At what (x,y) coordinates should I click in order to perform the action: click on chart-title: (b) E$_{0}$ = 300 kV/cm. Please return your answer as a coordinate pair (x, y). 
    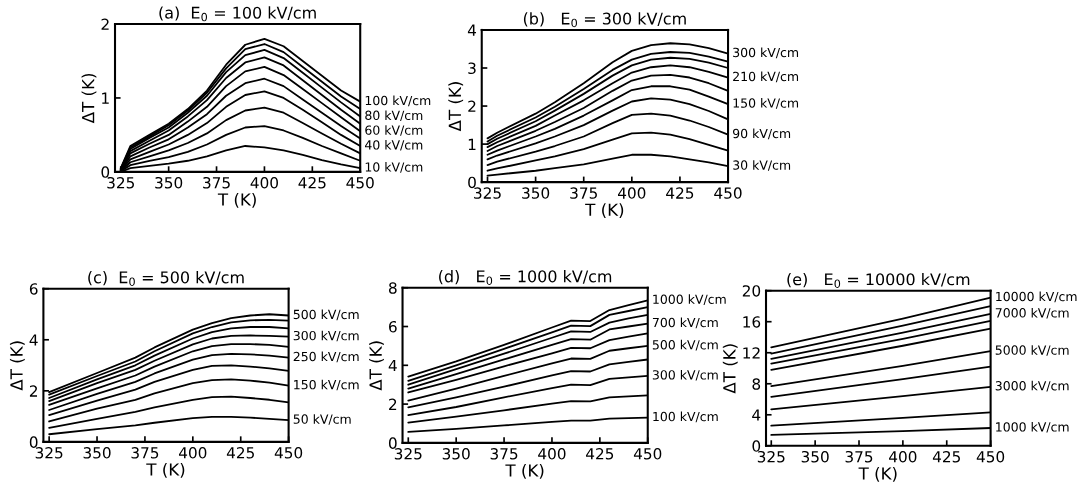
    Looking at the image, I should click on (604, 20).